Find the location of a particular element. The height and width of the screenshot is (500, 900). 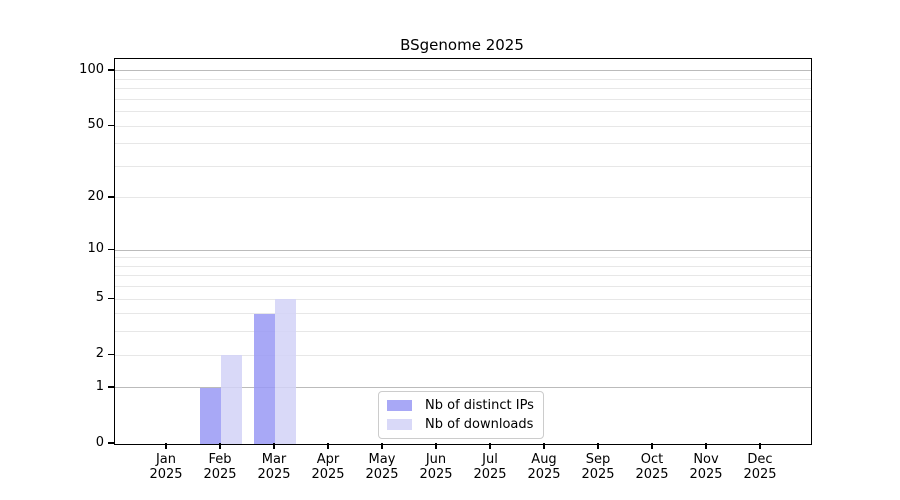

x-tick-label: Apr 2025 is located at coordinates (328, 467).